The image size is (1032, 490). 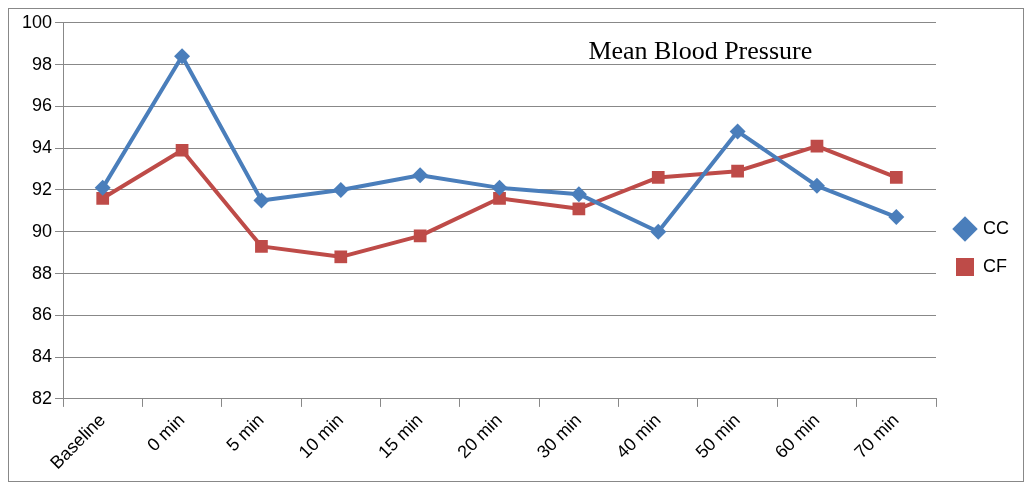 I want to click on x-tick-label: 10 min, so click(x=321, y=436).